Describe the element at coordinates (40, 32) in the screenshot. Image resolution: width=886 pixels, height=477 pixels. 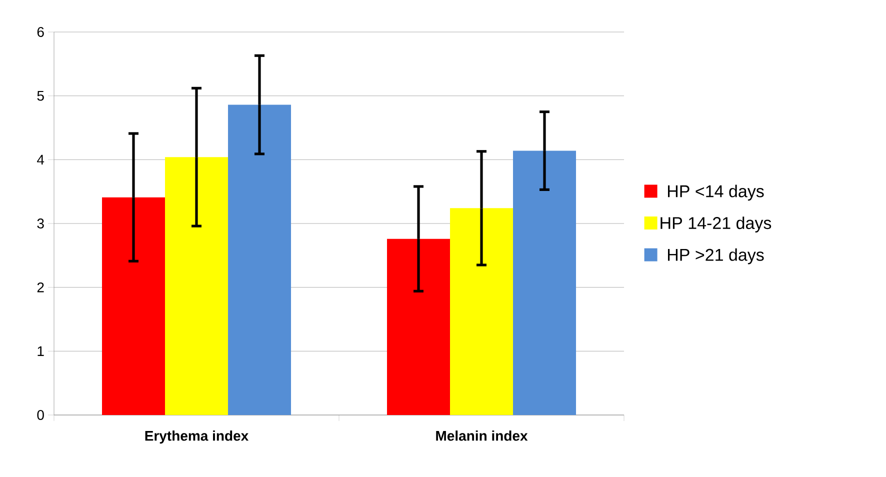
I see `y-tick-label: 6` at that location.